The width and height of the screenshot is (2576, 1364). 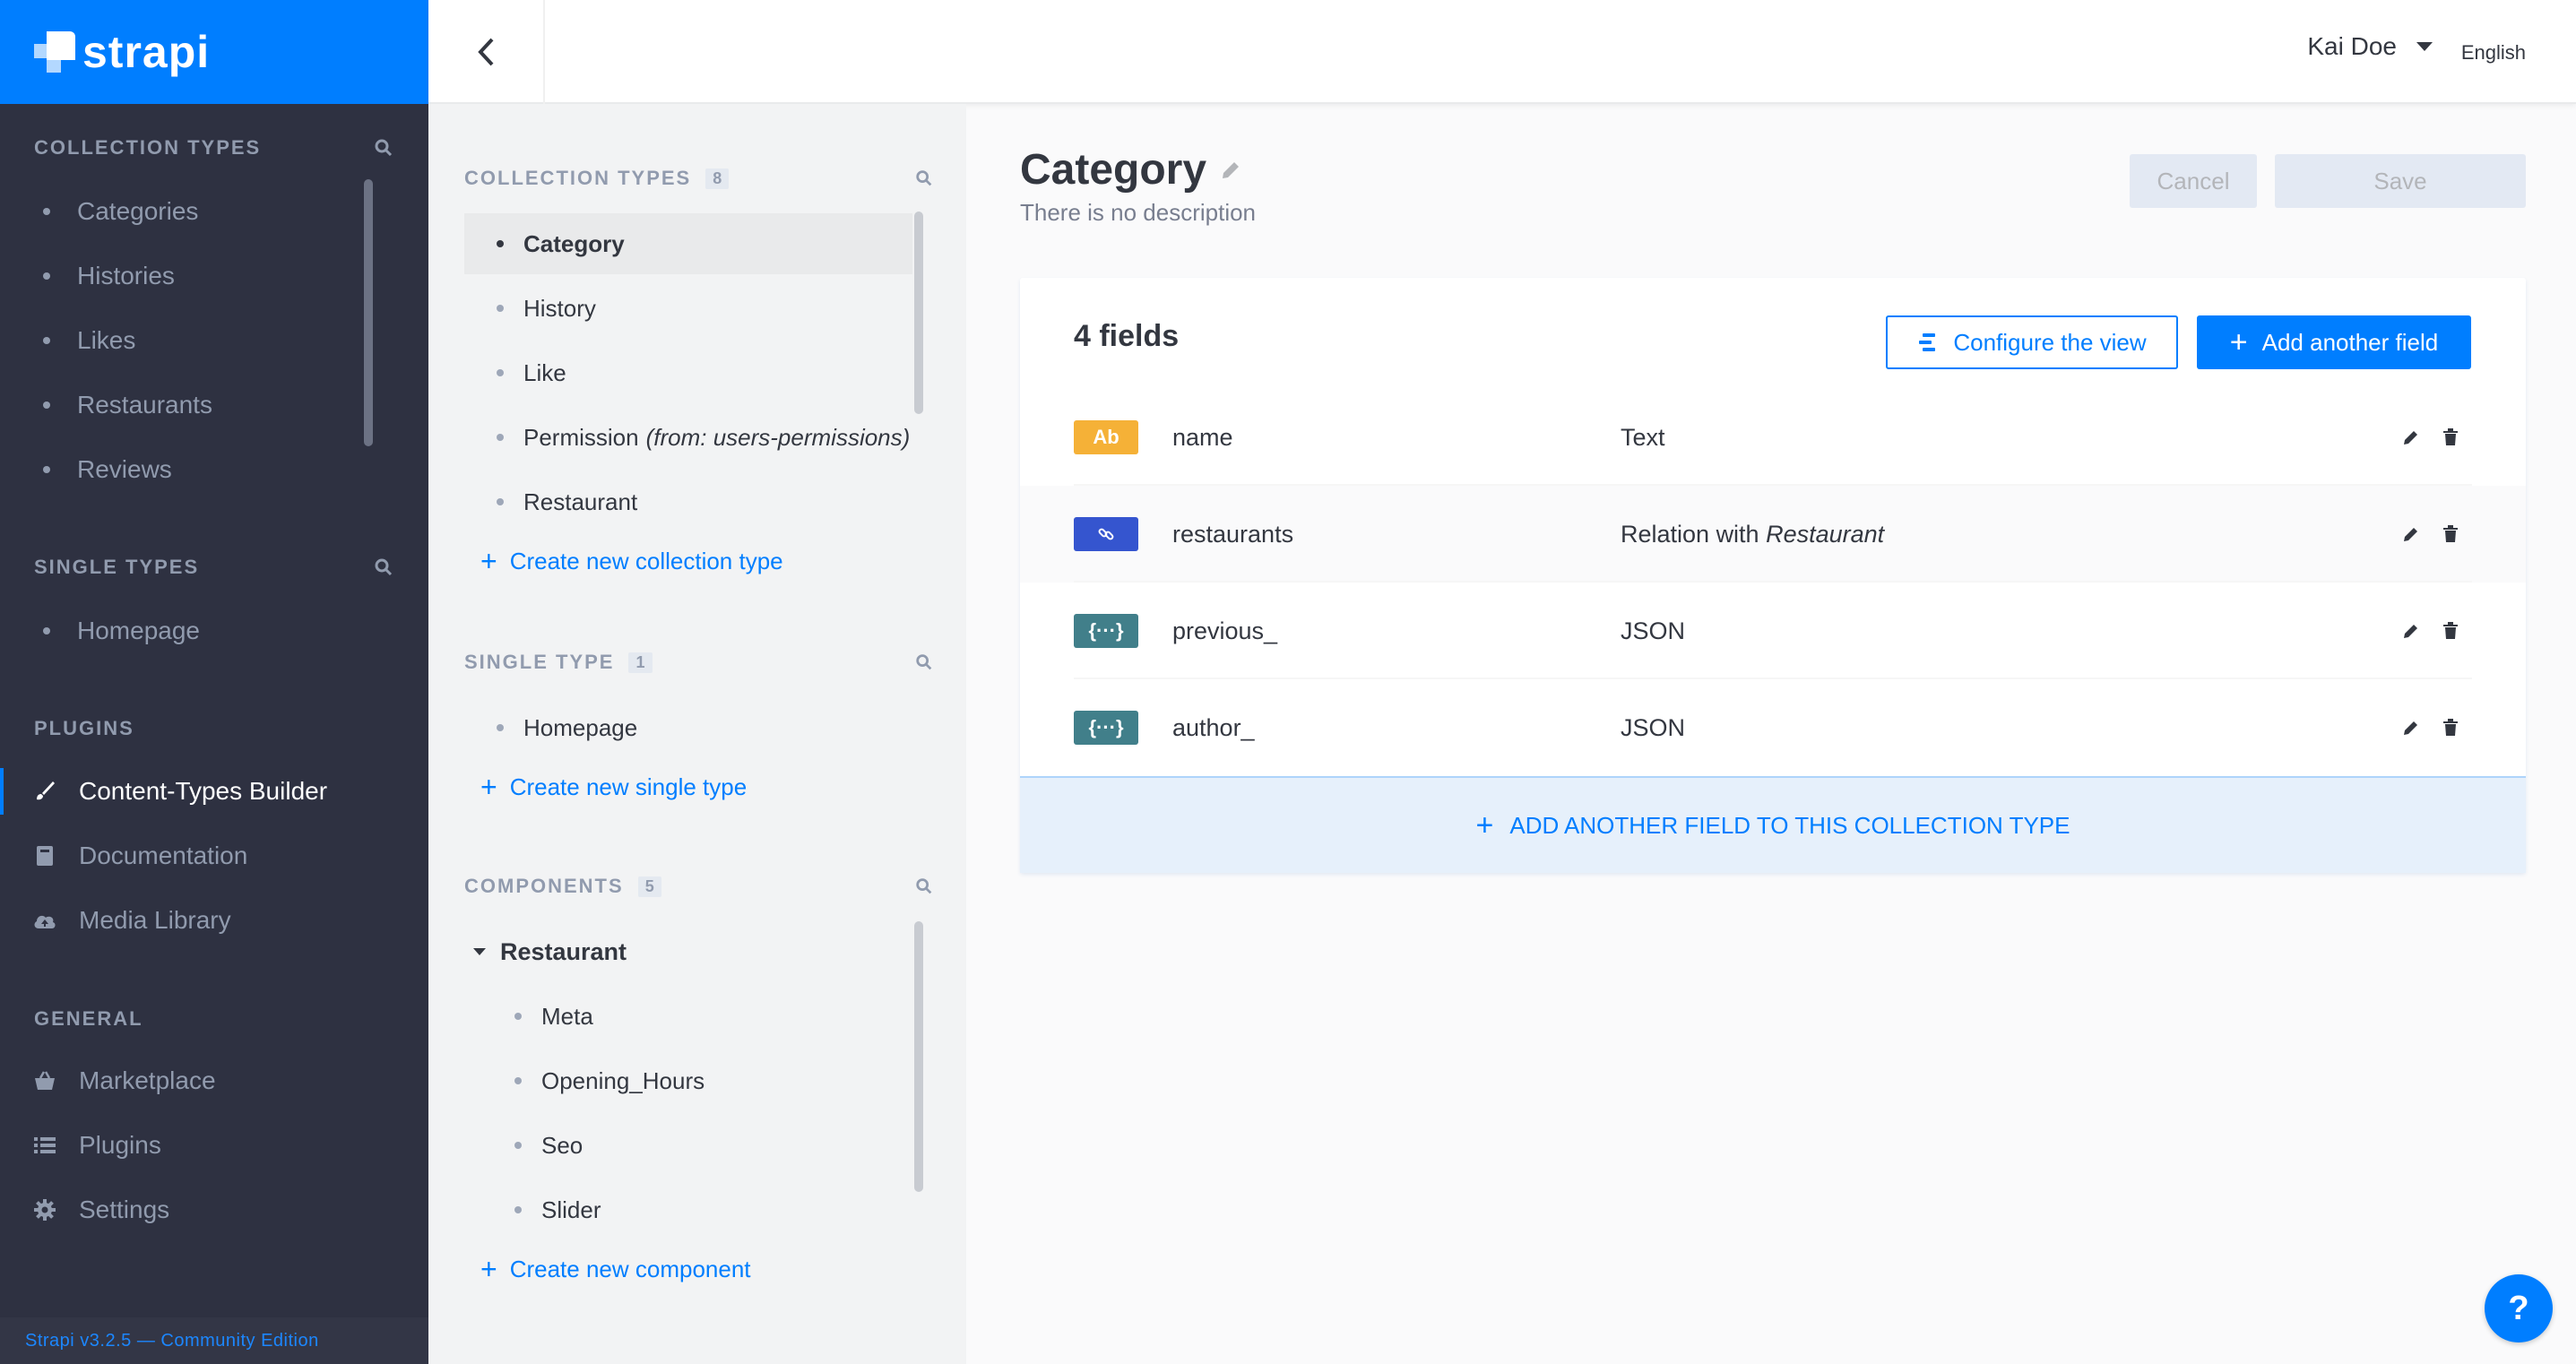 What do you see at coordinates (214, 1340) in the screenshot?
I see `version-footer: Strapi v3.2.5 — Community Edition` at bounding box center [214, 1340].